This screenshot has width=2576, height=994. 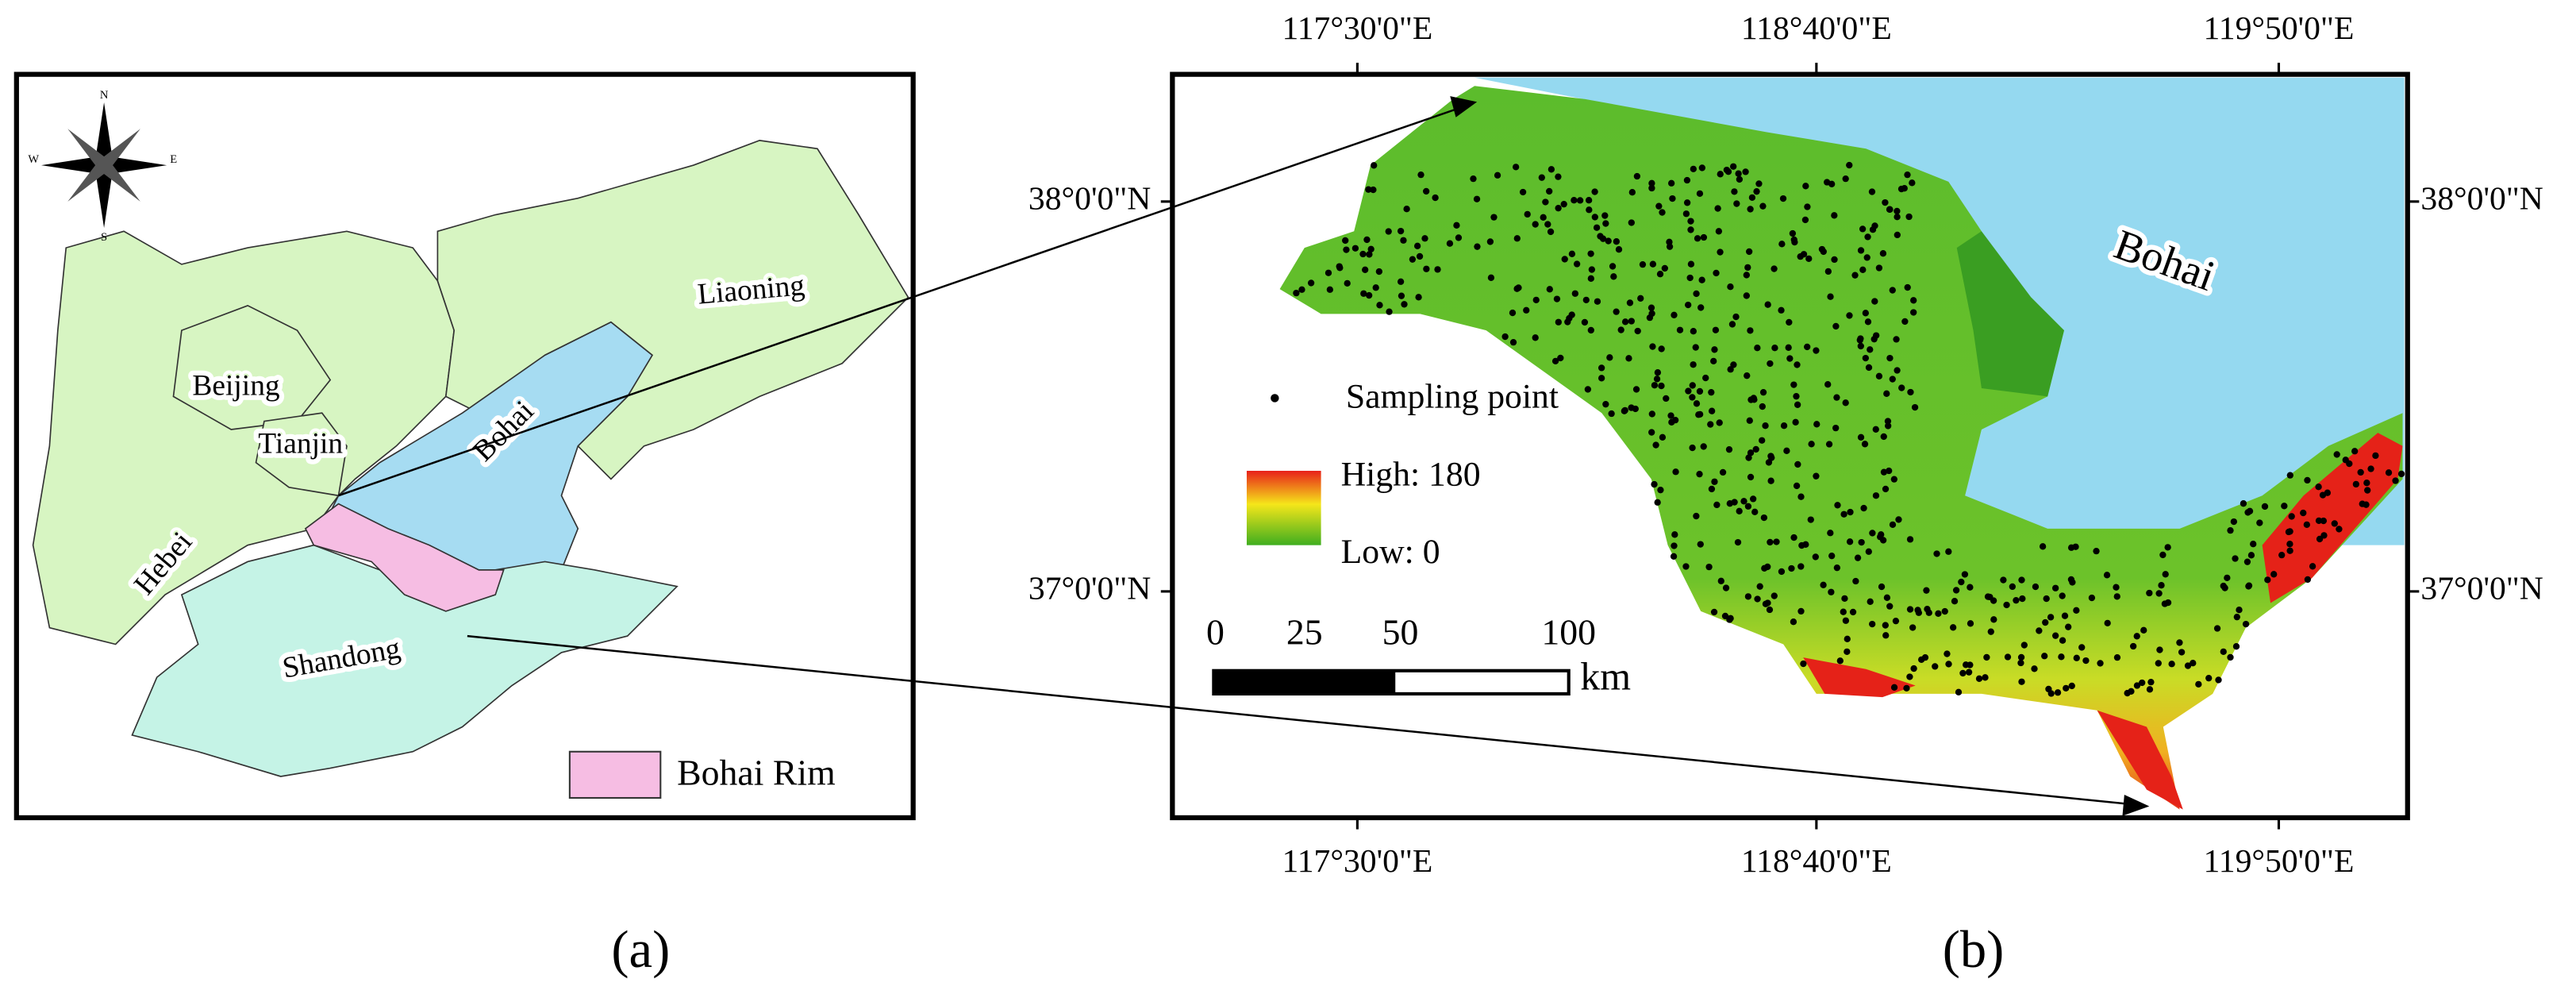 What do you see at coordinates (2136, 806) in the screenshot?
I see `arrowhead` at bounding box center [2136, 806].